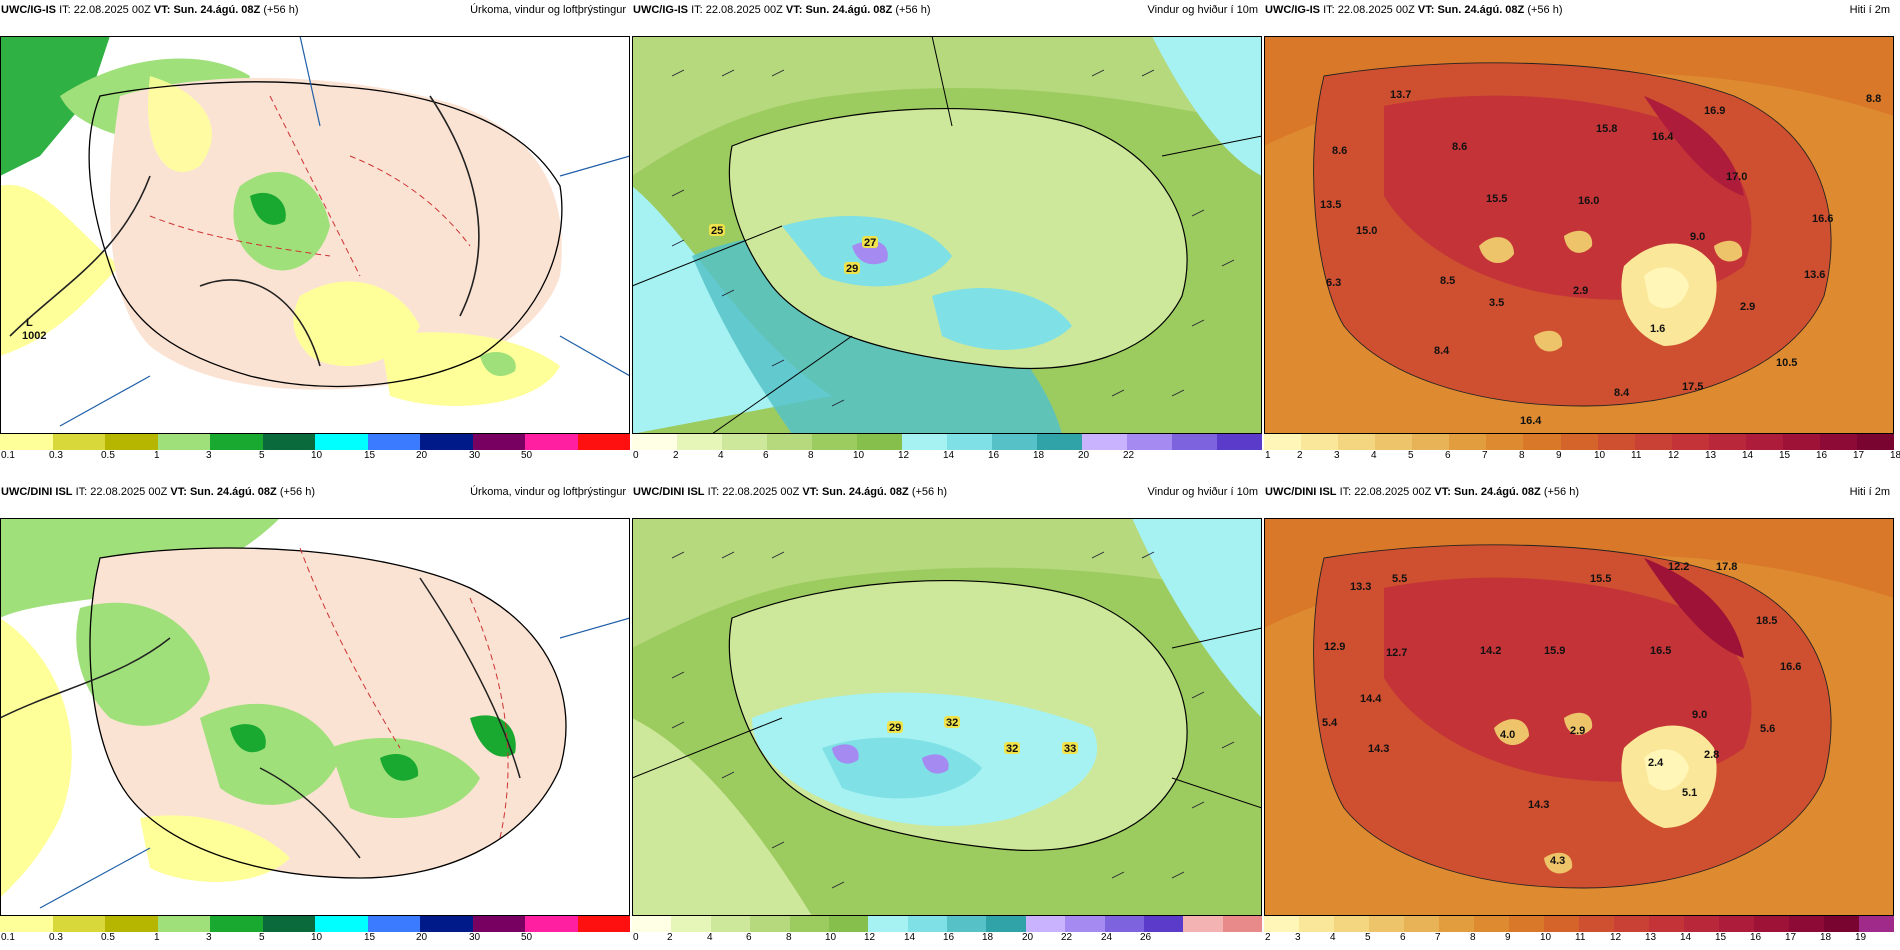 This screenshot has width=1900, height=950. Describe the element at coordinates (870, 243) in the screenshot. I see `gust-label: 27` at that location.